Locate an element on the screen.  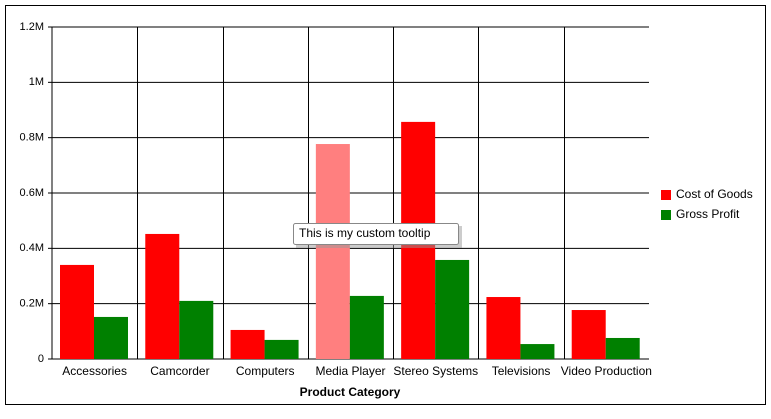
x-tick-label: Video Production is located at coordinates (606, 371).